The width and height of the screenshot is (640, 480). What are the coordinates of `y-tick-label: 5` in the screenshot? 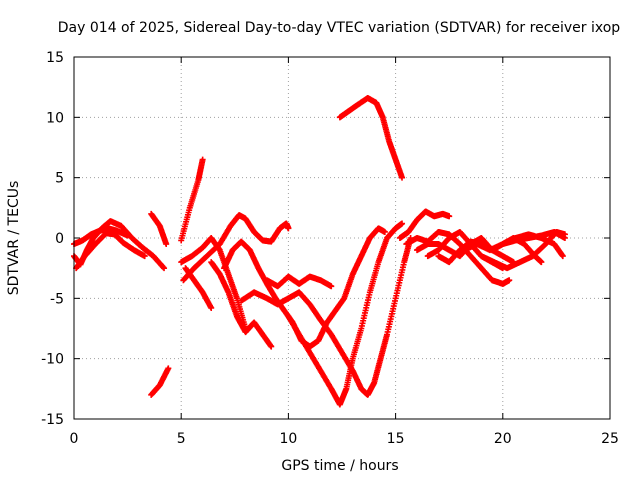 It's located at (59, 179).